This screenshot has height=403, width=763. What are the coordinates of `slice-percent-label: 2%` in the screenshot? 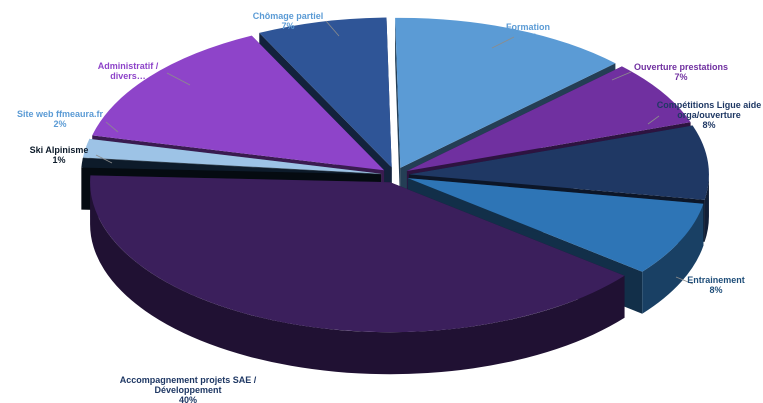 It's located at (59, 124).